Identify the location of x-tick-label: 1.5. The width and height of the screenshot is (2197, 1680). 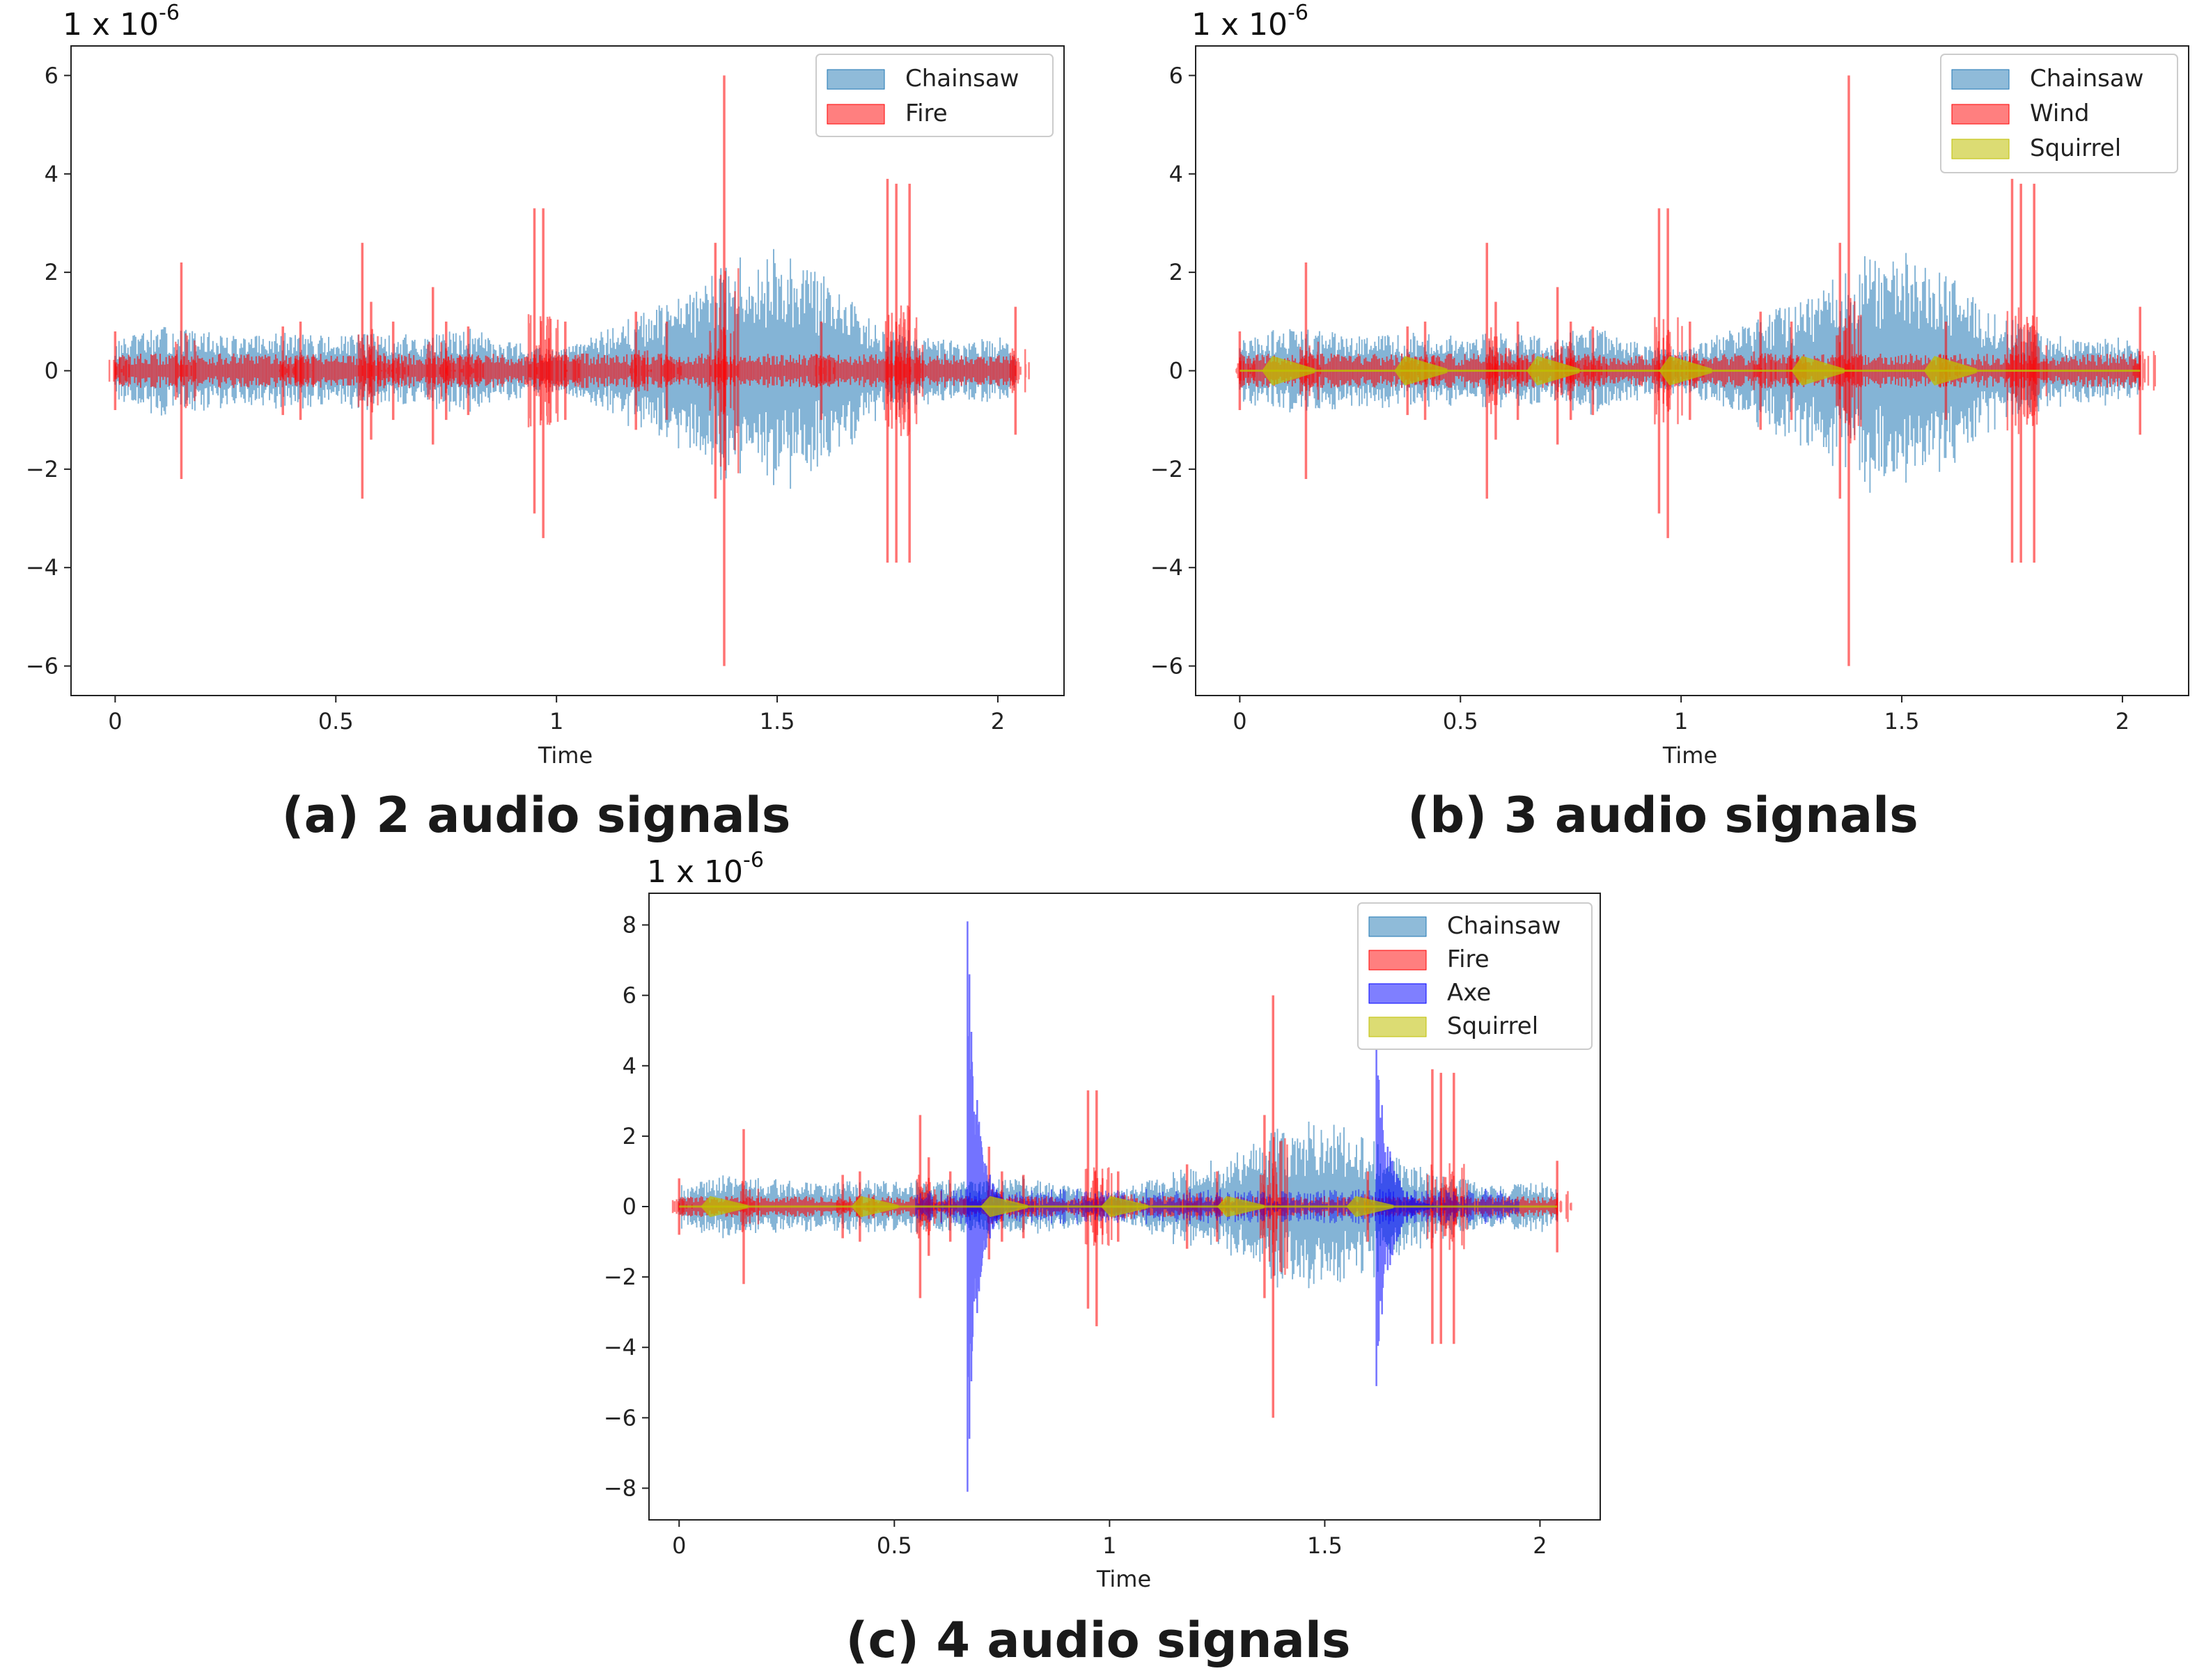
(1325, 1545).